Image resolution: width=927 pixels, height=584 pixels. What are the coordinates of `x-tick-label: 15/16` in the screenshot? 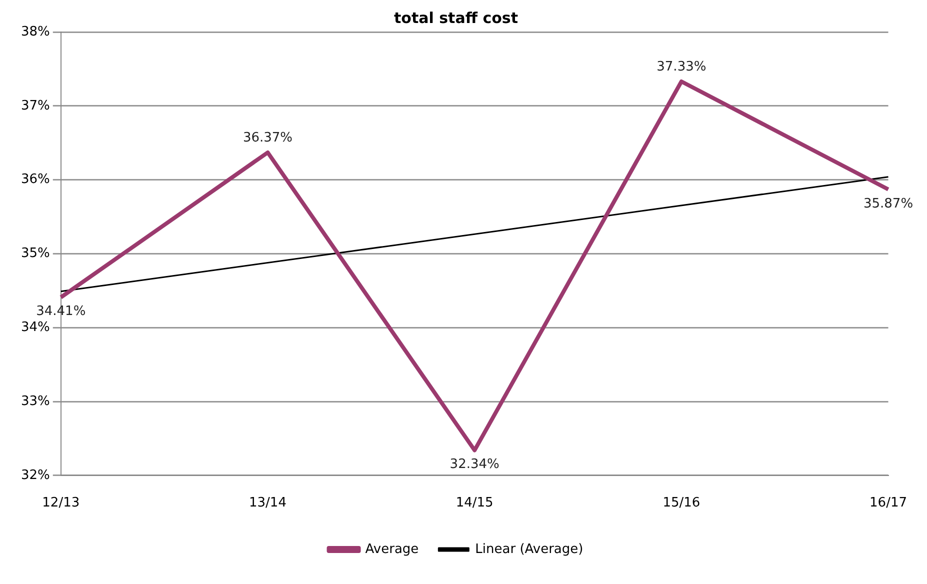 It's located at (681, 503).